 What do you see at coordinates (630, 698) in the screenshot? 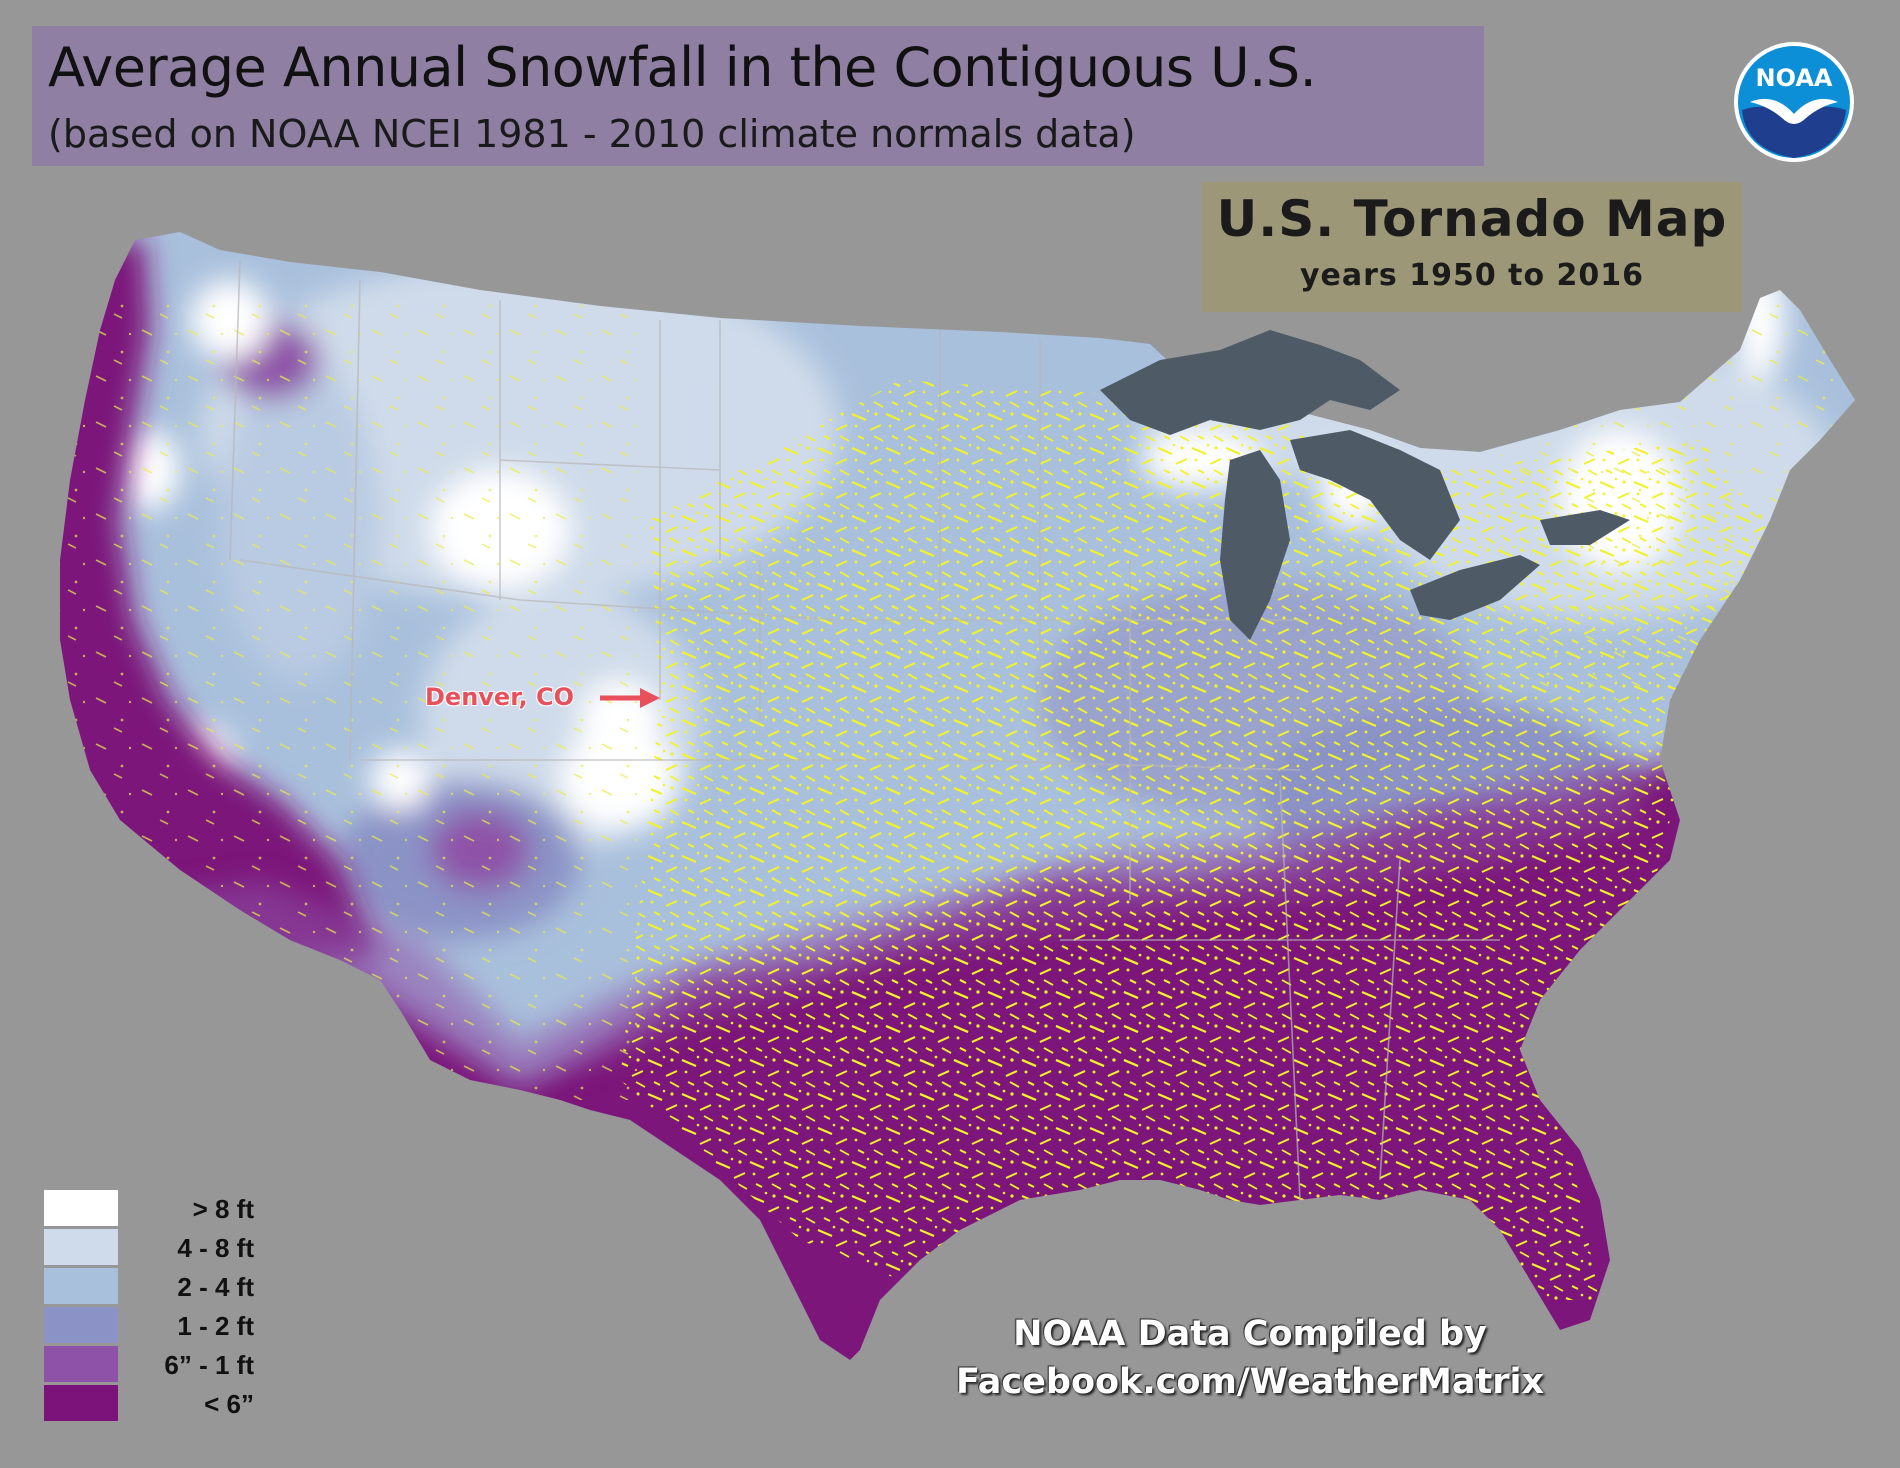
I see `denver-arrow` at bounding box center [630, 698].